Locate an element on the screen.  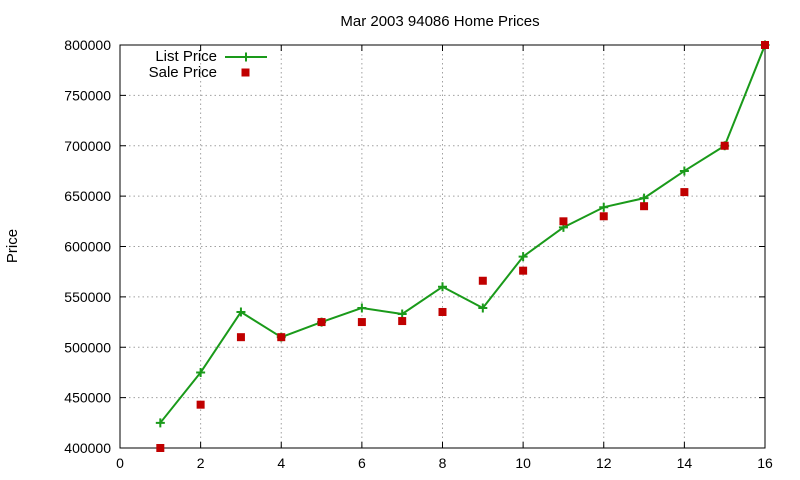
legend-label-sale-price: Sale Price is located at coordinates (183, 72).